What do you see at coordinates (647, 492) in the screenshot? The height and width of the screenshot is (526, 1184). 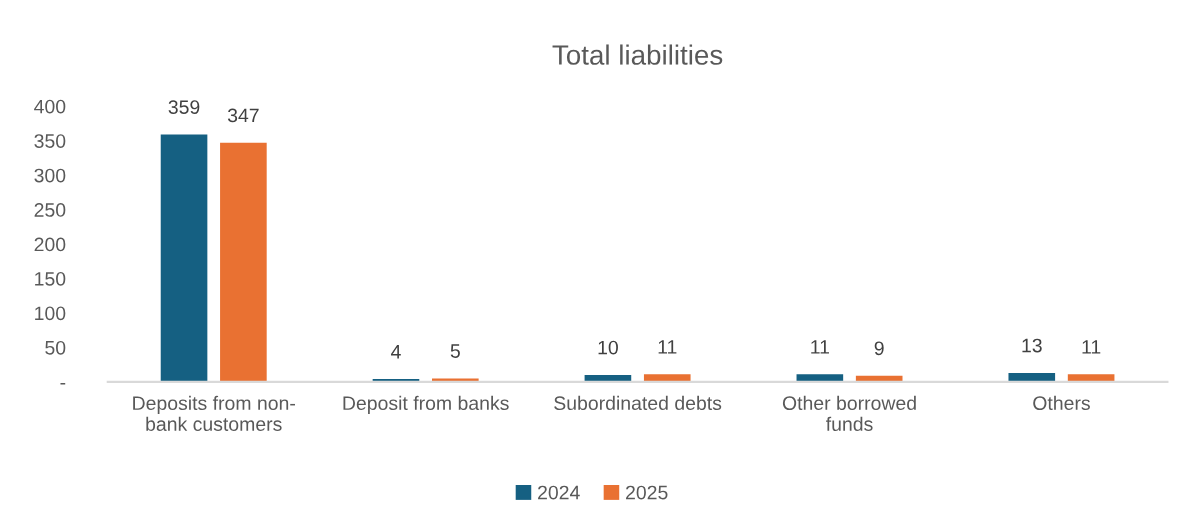 I see `legend-label: 2025` at bounding box center [647, 492].